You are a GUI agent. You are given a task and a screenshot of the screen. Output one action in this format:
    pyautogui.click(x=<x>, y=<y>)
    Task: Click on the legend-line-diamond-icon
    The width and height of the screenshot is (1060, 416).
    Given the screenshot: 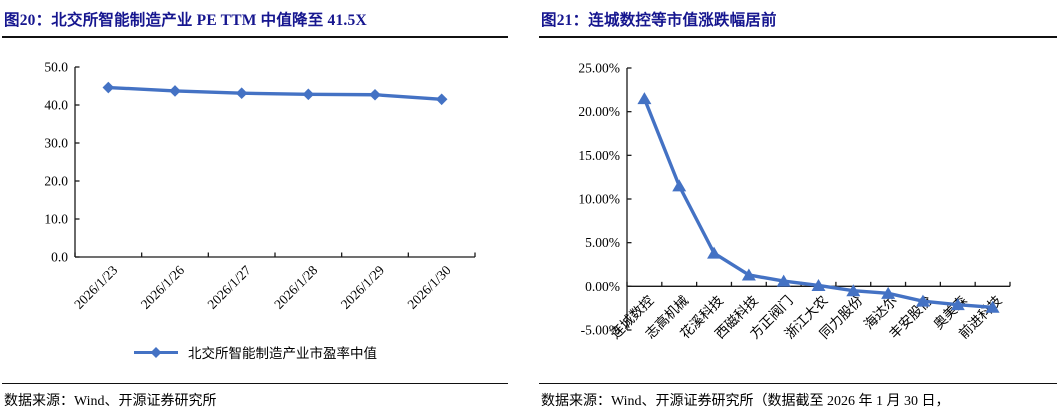 What is the action you would take?
    pyautogui.click(x=156, y=352)
    